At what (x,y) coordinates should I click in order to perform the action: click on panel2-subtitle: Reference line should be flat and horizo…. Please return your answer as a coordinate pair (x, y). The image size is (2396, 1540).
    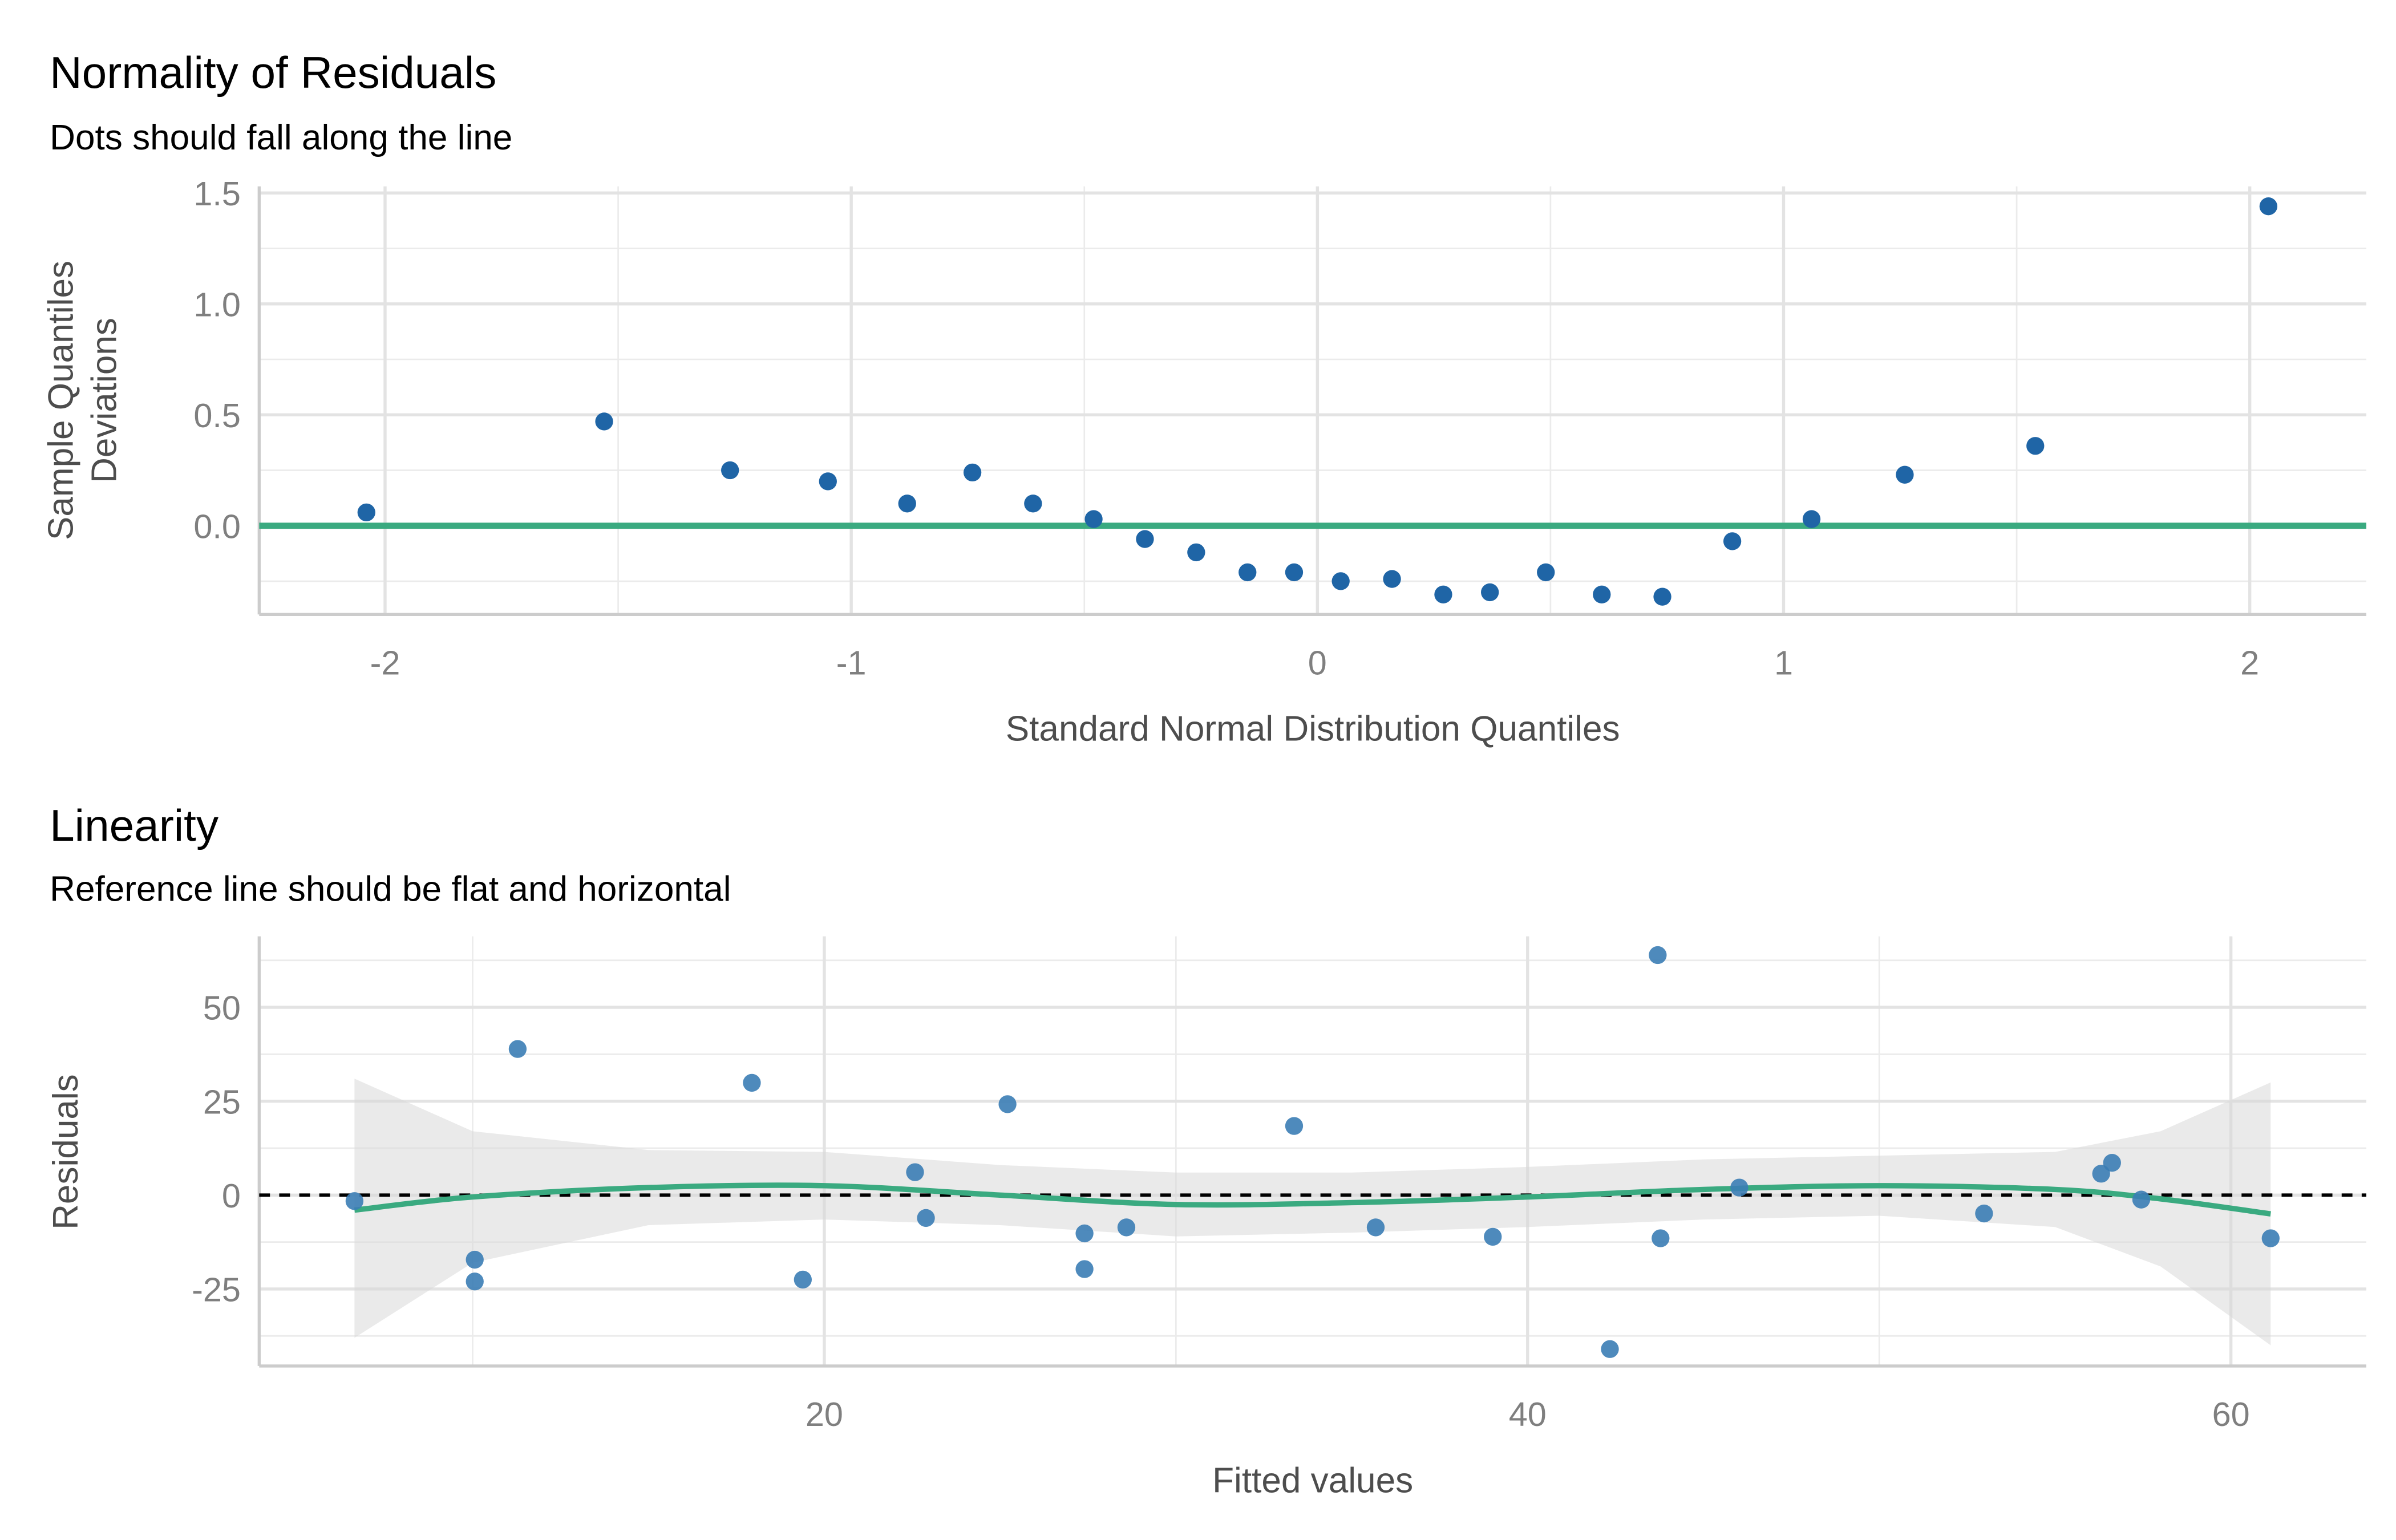
    Looking at the image, I should click on (390, 889).